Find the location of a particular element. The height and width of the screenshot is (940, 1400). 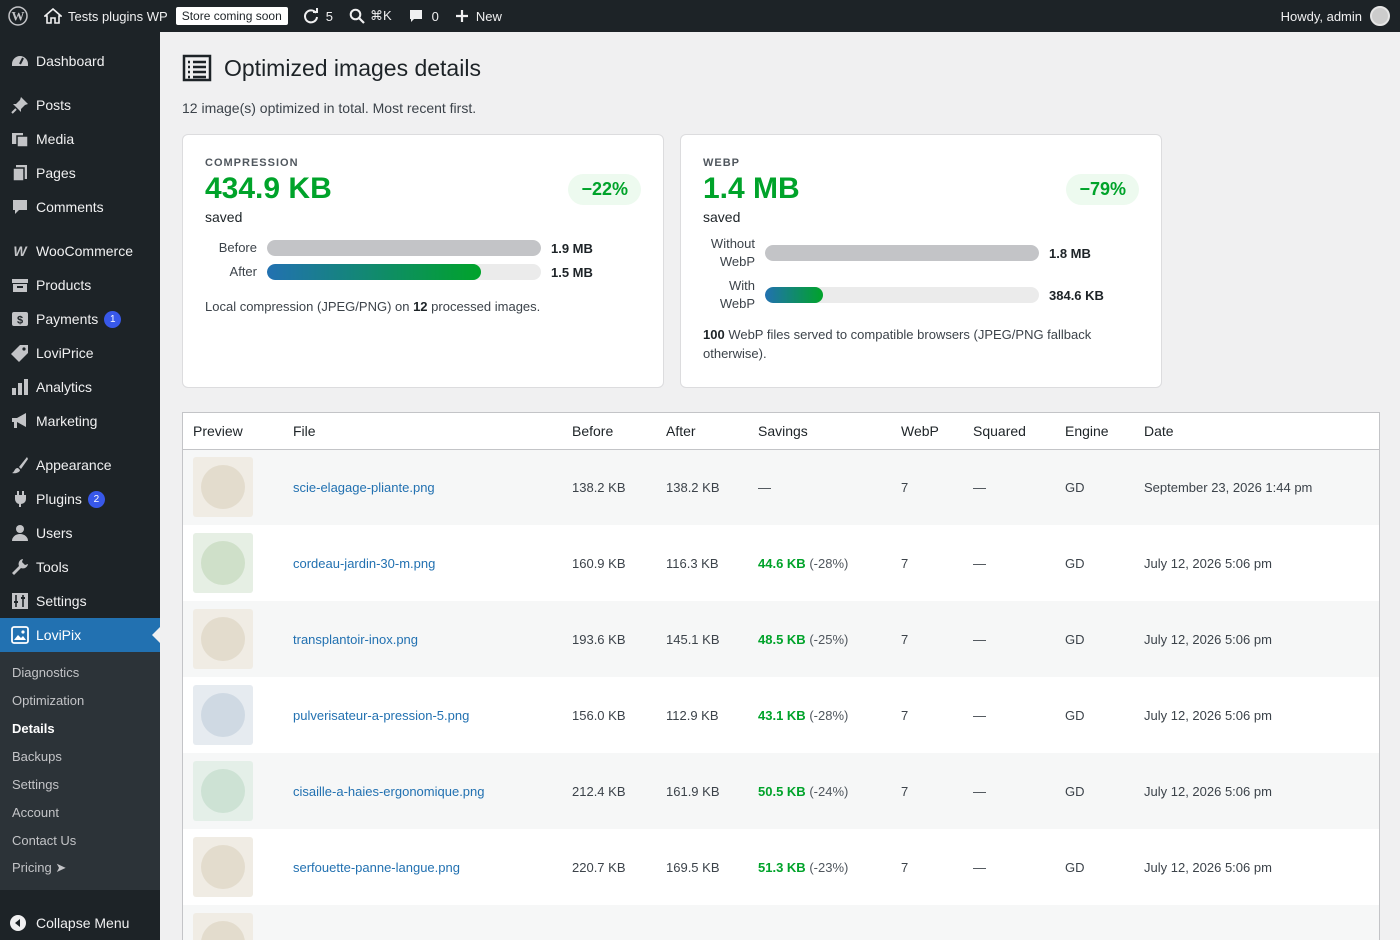

col-engine: Engine is located at coordinates (1094, 431).